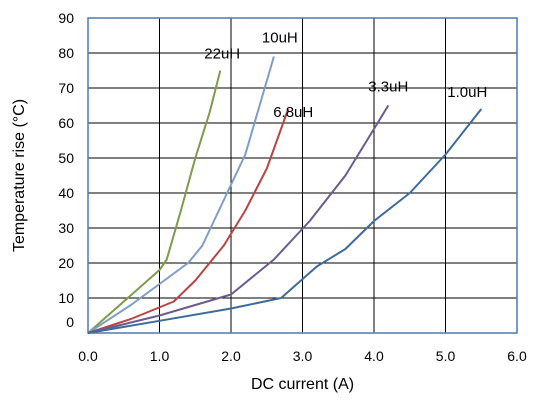  What do you see at coordinates (66, 53) in the screenshot?
I see `y-tick-label: 80` at bounding box center [66, 53].